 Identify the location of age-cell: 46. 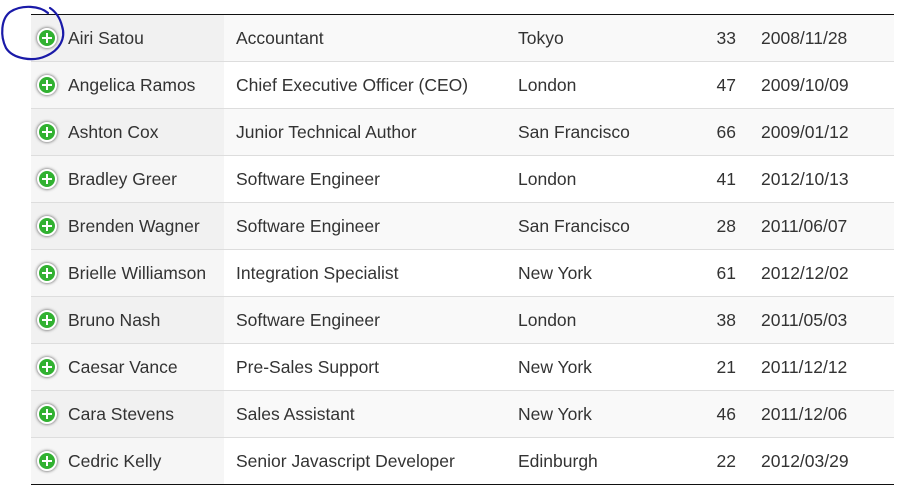
(726, 414).